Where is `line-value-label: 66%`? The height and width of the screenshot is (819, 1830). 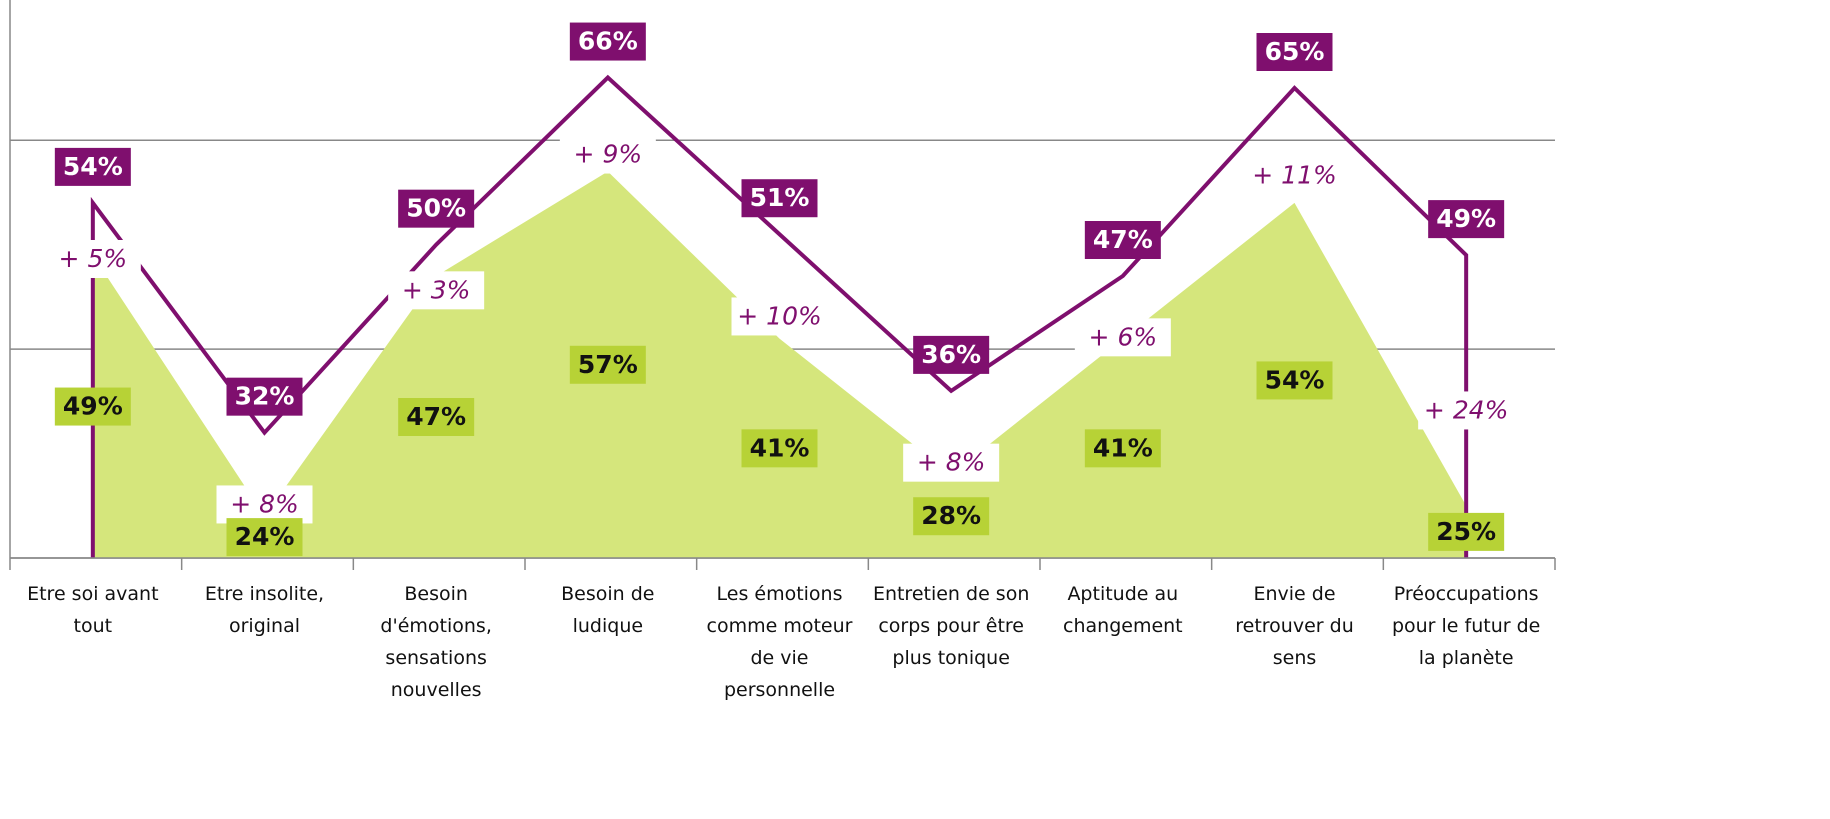 line-value-label: 66% is located at coordinates (608, 41).